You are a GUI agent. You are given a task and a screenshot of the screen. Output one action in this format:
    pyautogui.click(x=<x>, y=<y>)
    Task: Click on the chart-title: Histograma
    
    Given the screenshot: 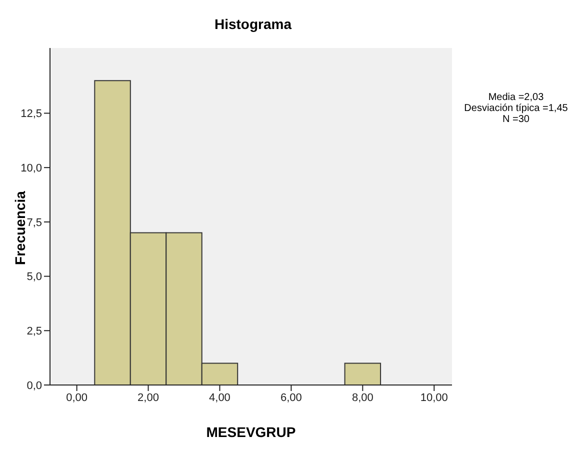 What is the action you would take?
    pyautogui.click(x=253, y=24)
    